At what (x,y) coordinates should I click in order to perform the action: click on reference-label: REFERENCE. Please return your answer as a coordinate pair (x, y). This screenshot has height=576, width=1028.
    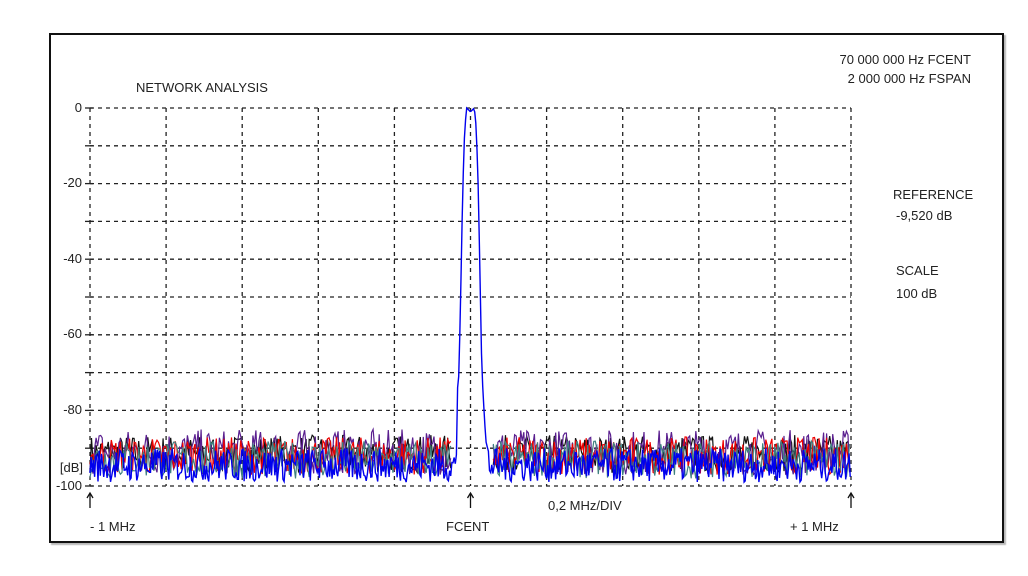
    Looking at the image, I should click on (933, 194).